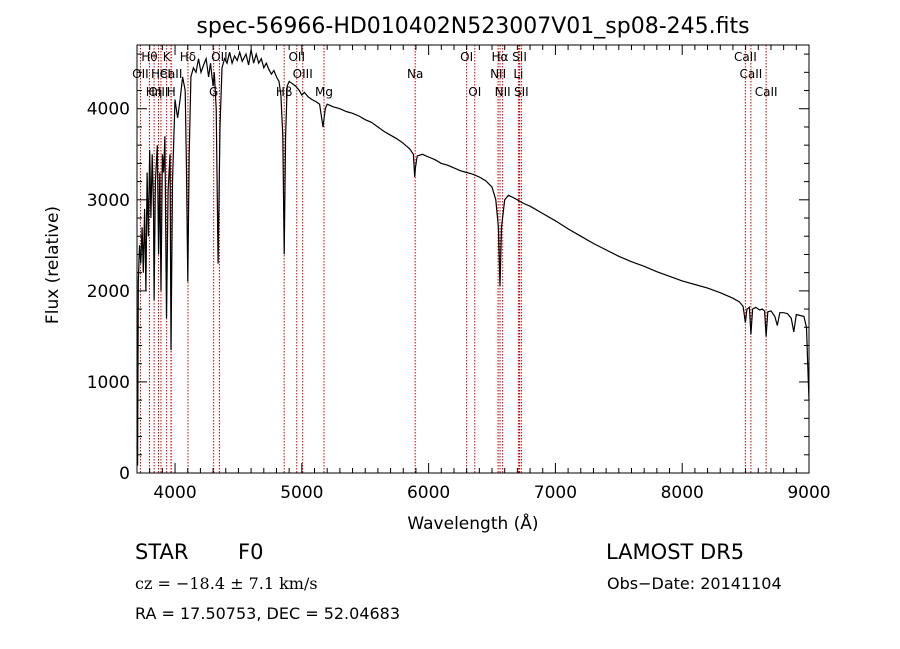 This screenshot has width=900, height=649. What do you see at coordinates (251, 552) in the screenshot?
I see `object-subclass: F0` at bounding box center [251, 552].